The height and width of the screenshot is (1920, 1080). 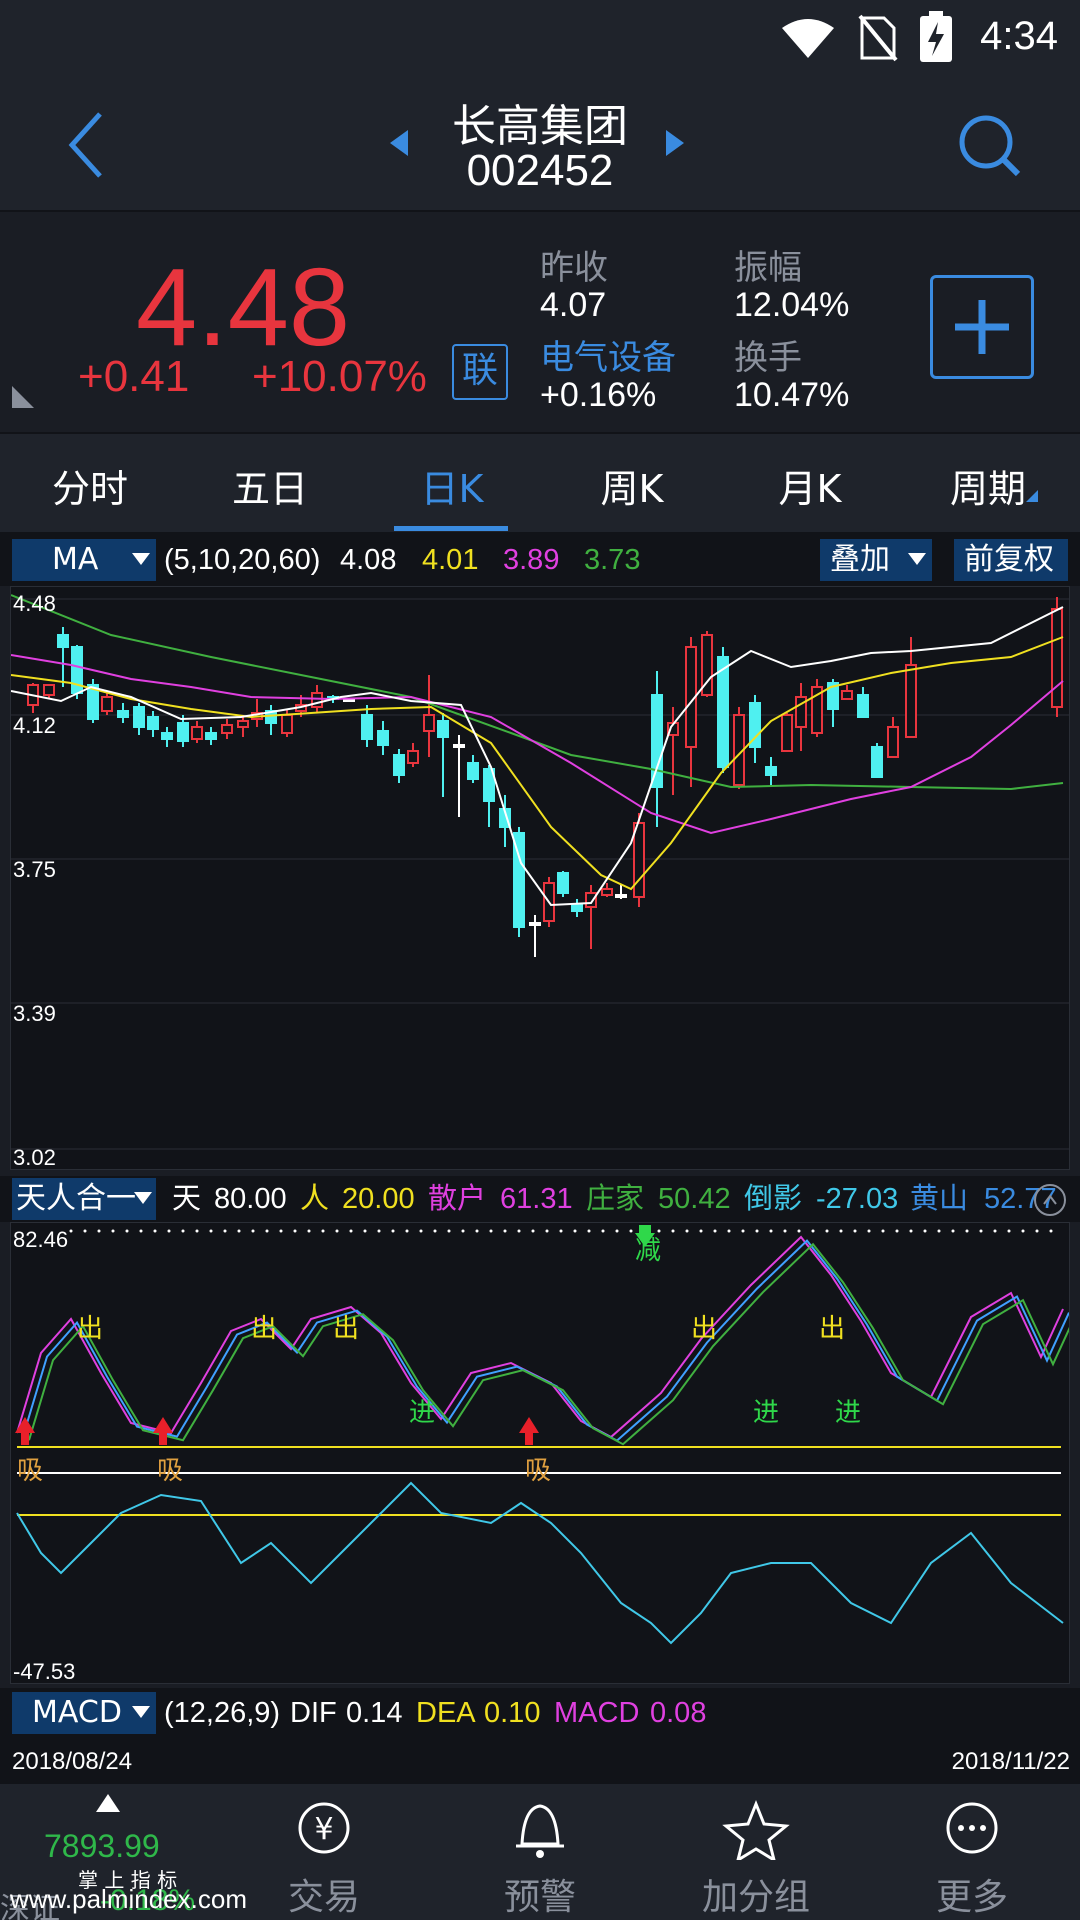 I want to click on tab-daily-k: 日K, so click(x=452, y=489).